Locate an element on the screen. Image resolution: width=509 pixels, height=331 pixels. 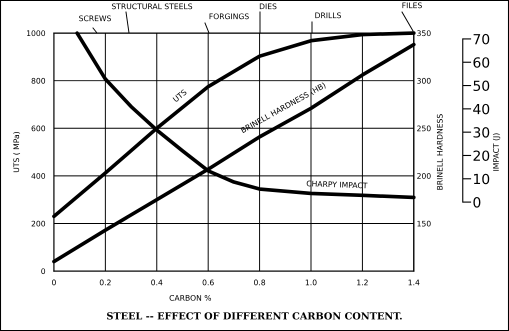
y3-tick-label: 40 is located at coordinates (481, 109).